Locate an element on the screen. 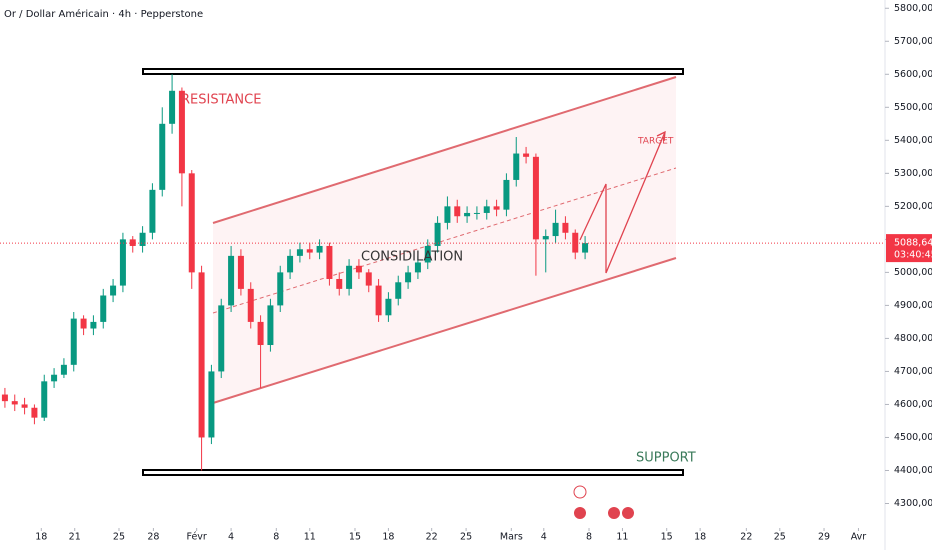  x-tick-label: 28 is located at coordinates (153, 537).